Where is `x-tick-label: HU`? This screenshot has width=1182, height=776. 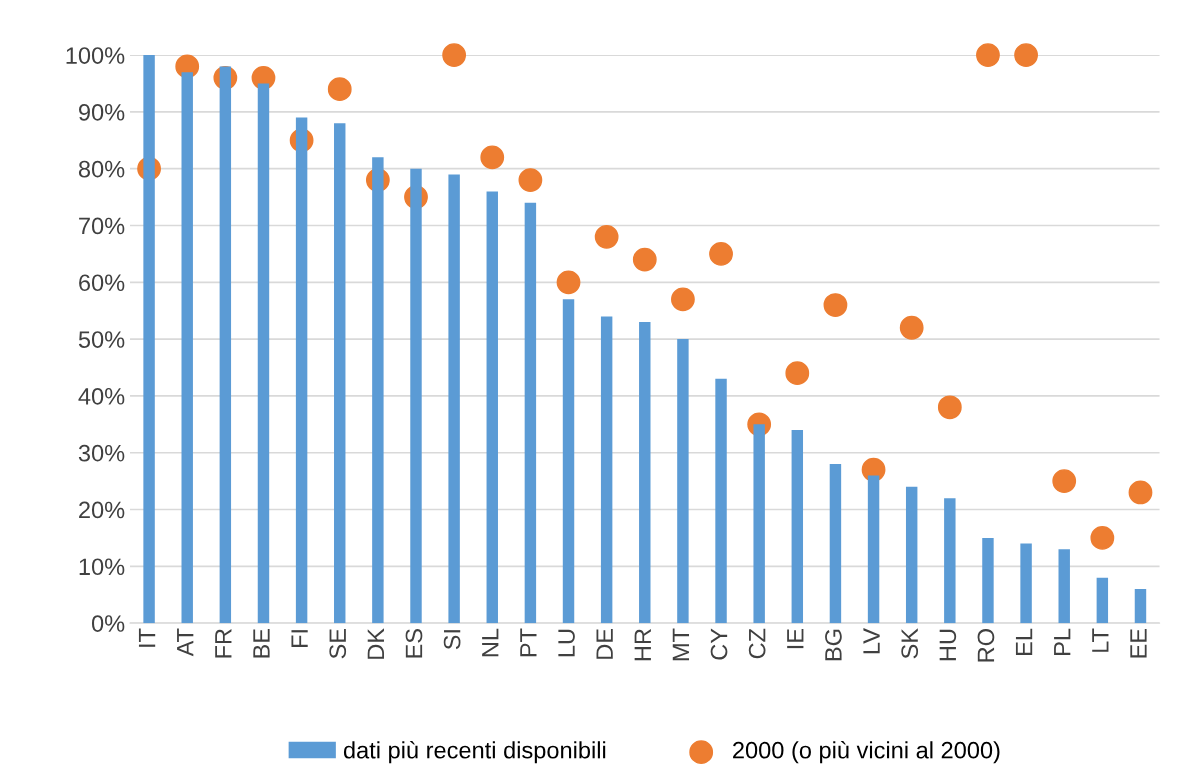 x-tick-label: HU is located at coordinates (948, 645).